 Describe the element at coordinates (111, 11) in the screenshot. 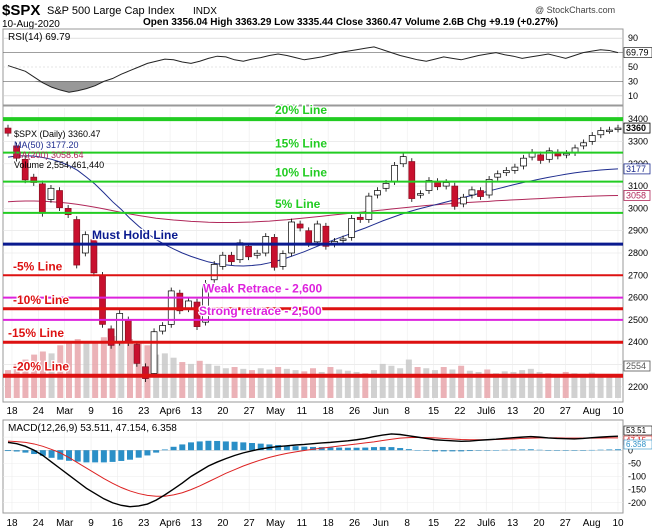

I see `index-name: S&P 500 Large Cap Index` at that location.